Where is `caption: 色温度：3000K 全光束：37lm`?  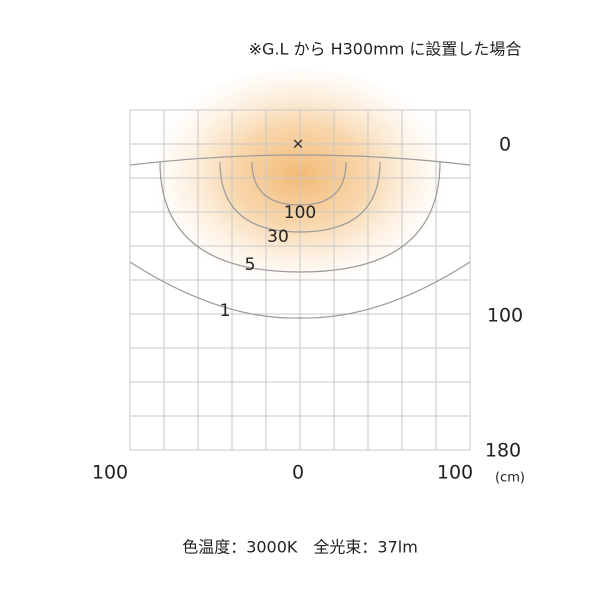
caption: 色温度：3000K 全光束：37lm is located at coordinates (300, 547).